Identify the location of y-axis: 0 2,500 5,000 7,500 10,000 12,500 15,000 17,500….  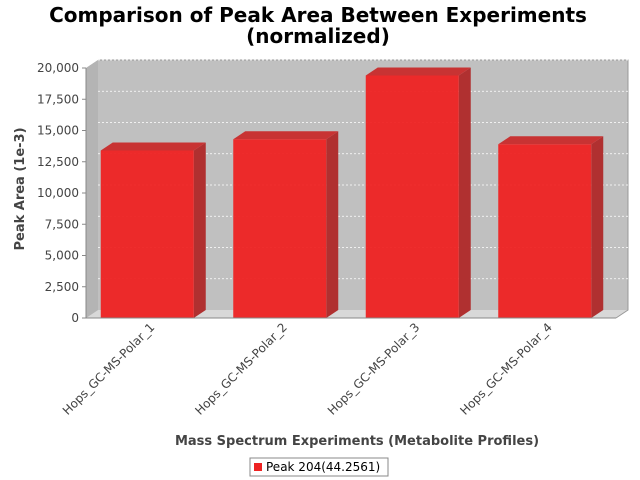
(62, 193).